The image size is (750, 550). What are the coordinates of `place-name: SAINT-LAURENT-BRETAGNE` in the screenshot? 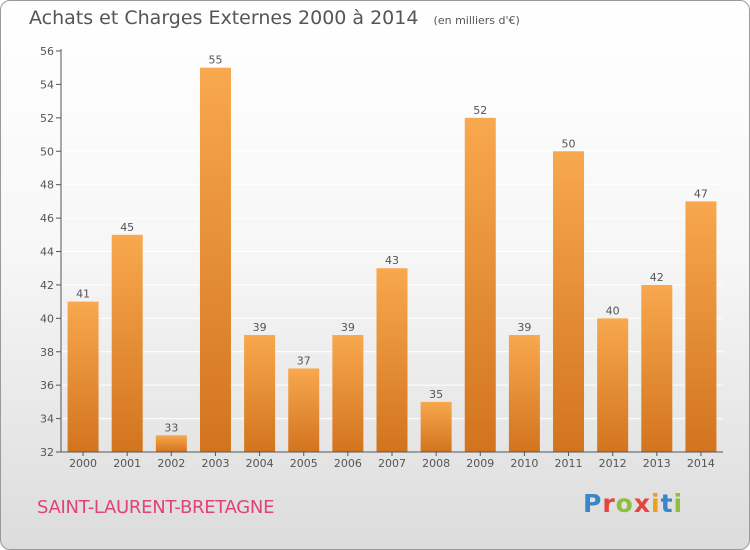 It's located at (156, 507).